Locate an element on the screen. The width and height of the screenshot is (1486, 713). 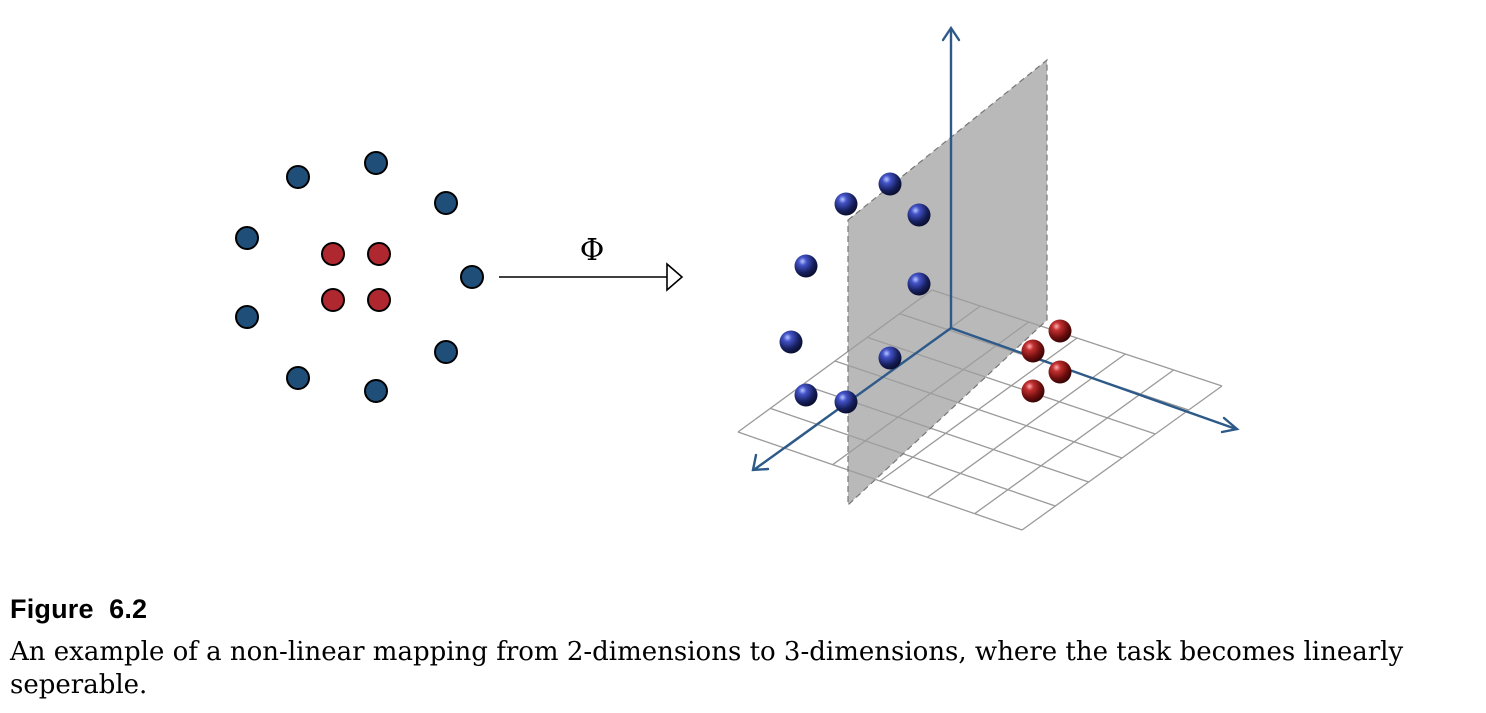
input-space-2d is located at coordinates (359, 277).